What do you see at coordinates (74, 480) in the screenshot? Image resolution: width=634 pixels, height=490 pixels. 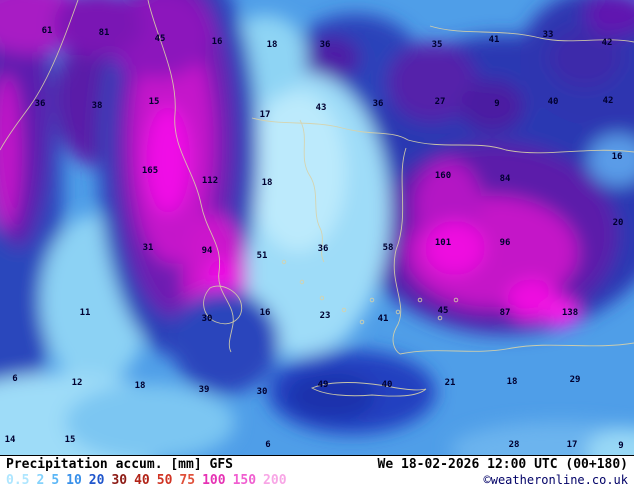 I see `legend-value-10: 10` at bounding box center [74, 480].